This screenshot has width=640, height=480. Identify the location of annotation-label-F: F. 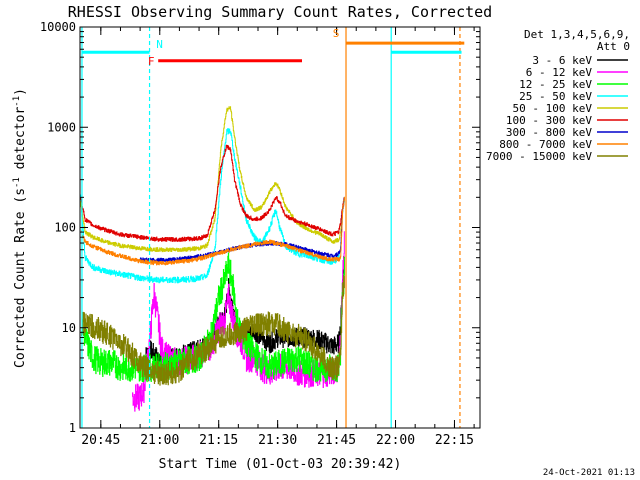
(151, 61).